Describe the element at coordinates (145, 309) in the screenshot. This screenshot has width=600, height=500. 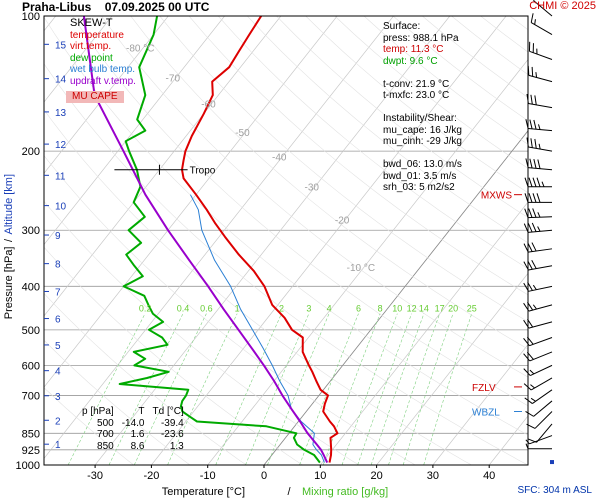
I see `mixing-ratio-label: 0.2` at that location.